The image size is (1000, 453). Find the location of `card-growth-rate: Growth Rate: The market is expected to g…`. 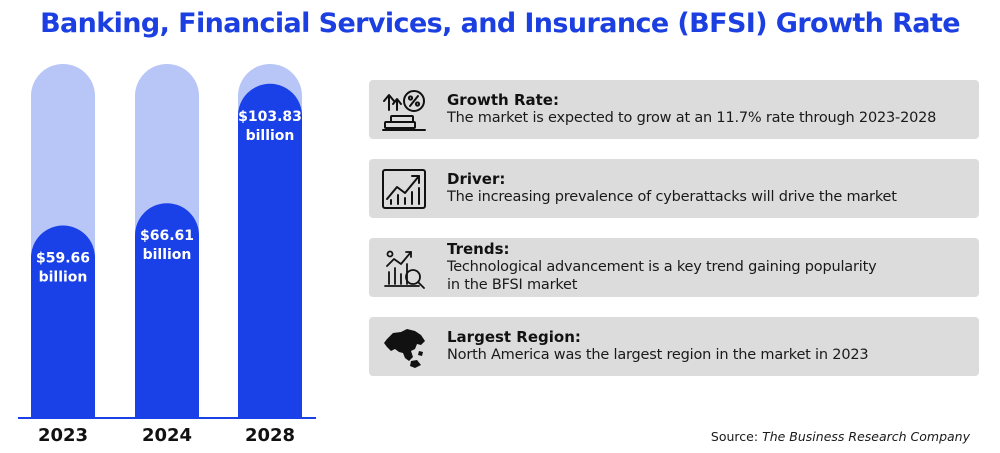

card-growth-rate: Growth Rate: The market is expected to g… is located at coordinates (674, 109).